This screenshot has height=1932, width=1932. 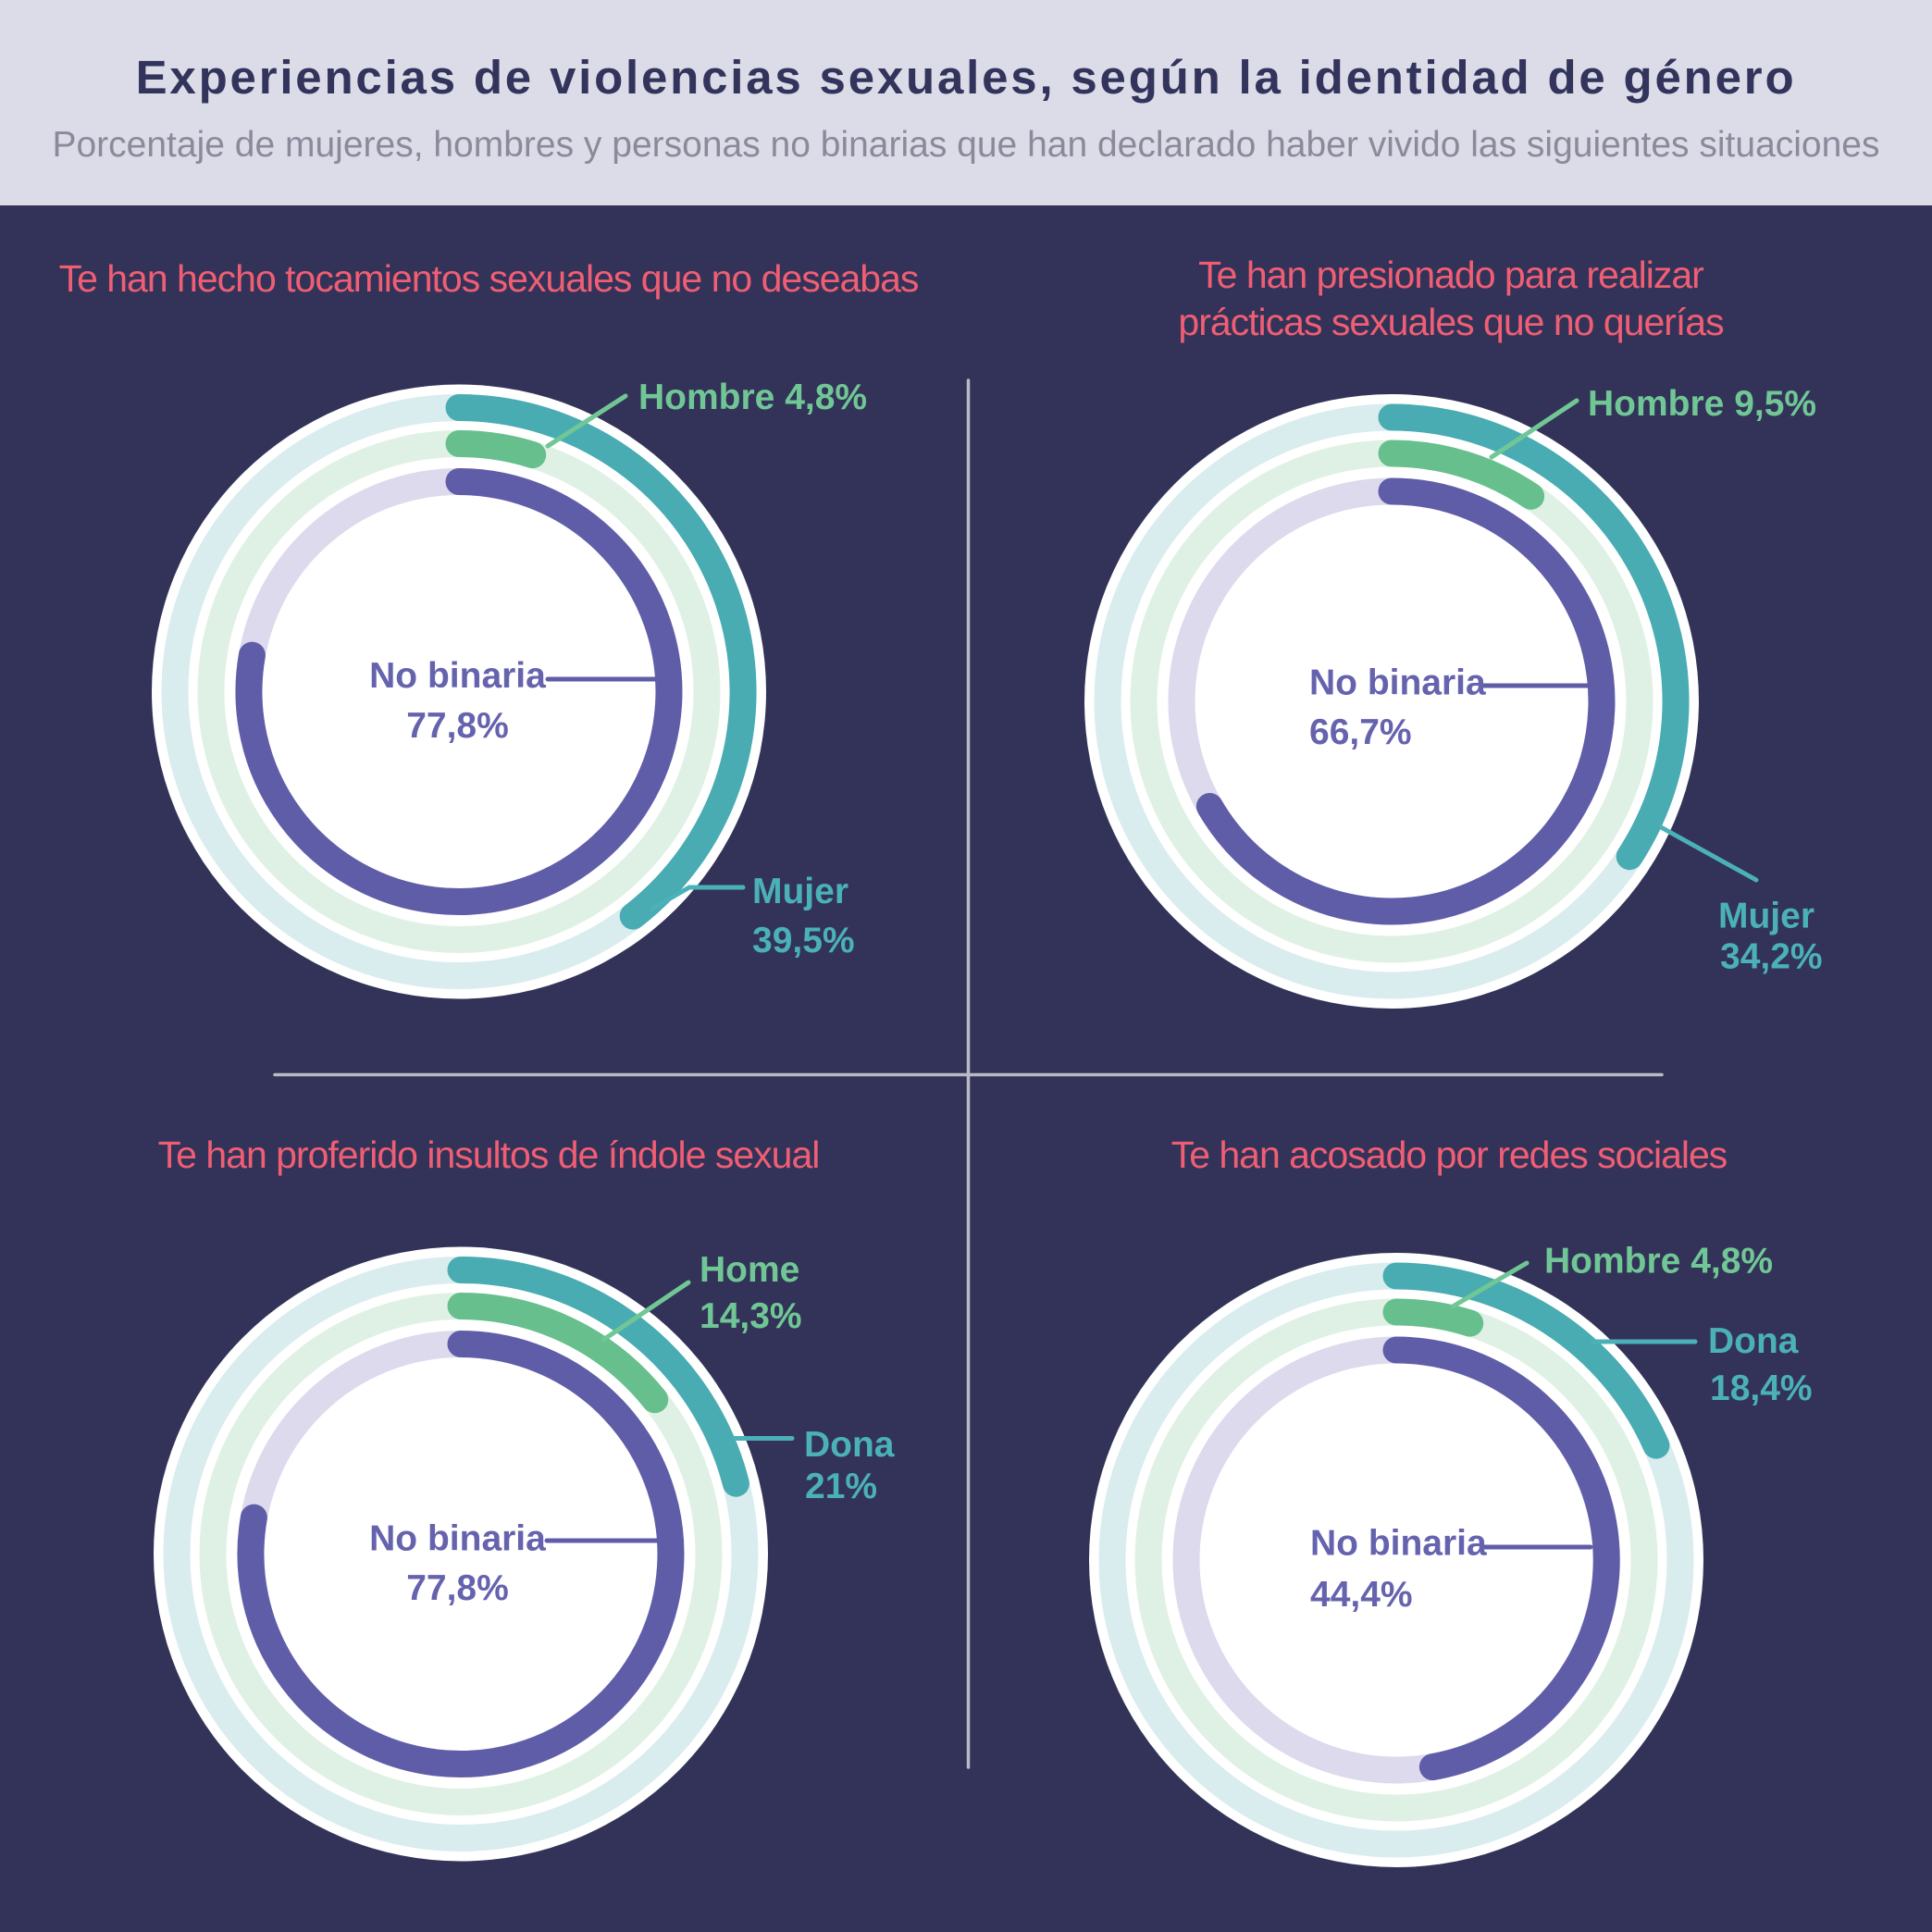 I want to click on svg-text:prácticas sexuales que no quer: prácticas sexuales que no querías, so click(x=1451, y=322).